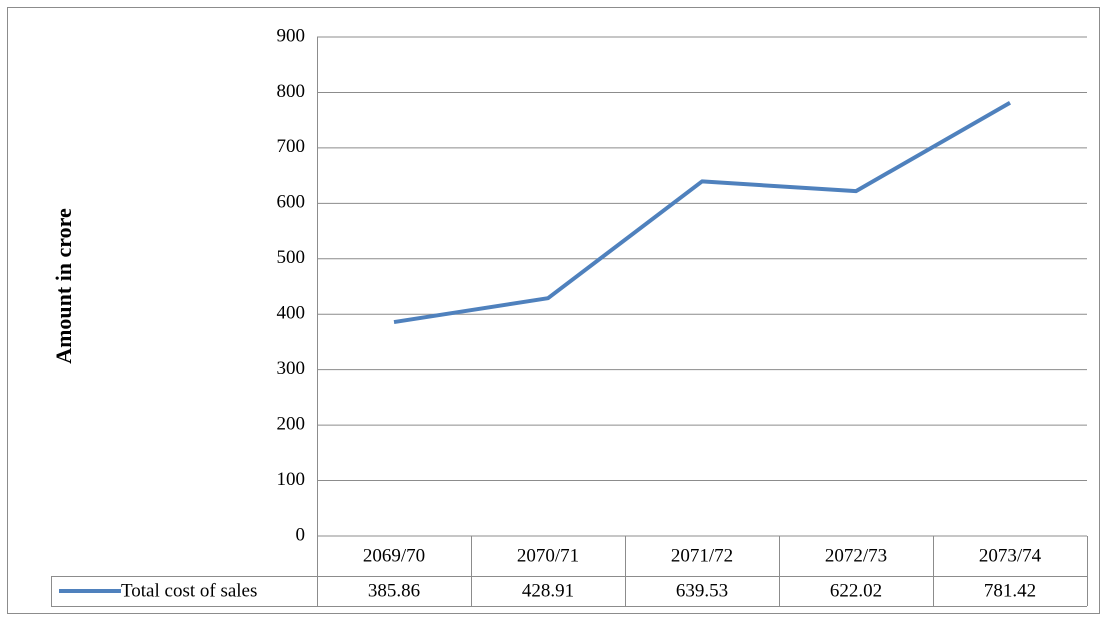 The width and height of the screenshot is (1107, 621). I want to click on table-value: 639.53, so click(702, 590).